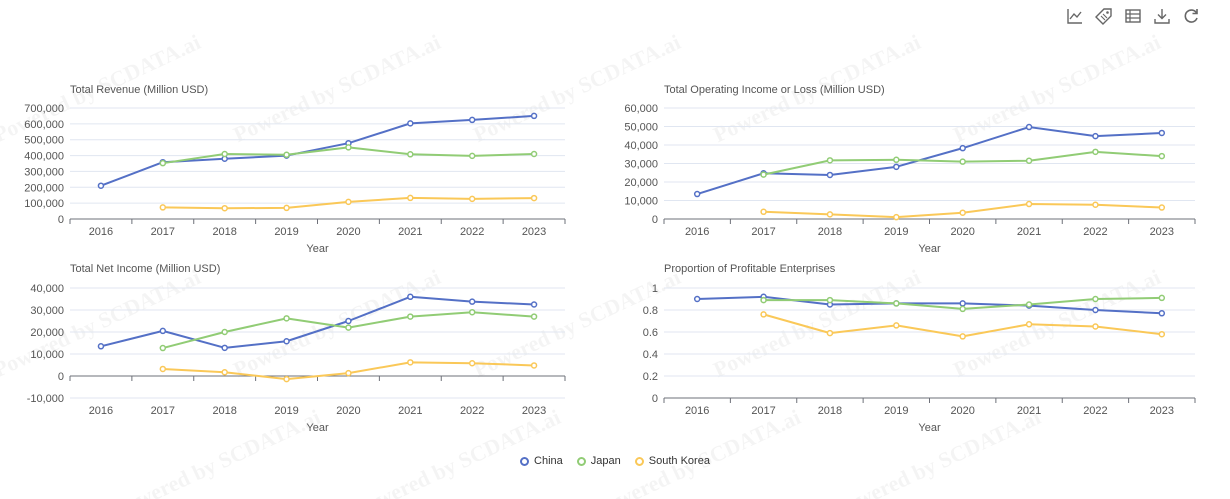 The height and width of the screenshot is (499, 1230). What do you see at coordinates (650, 355) in the screenshot?
I see `y-tick-label: 0.4` at bounding box center [650, 355].